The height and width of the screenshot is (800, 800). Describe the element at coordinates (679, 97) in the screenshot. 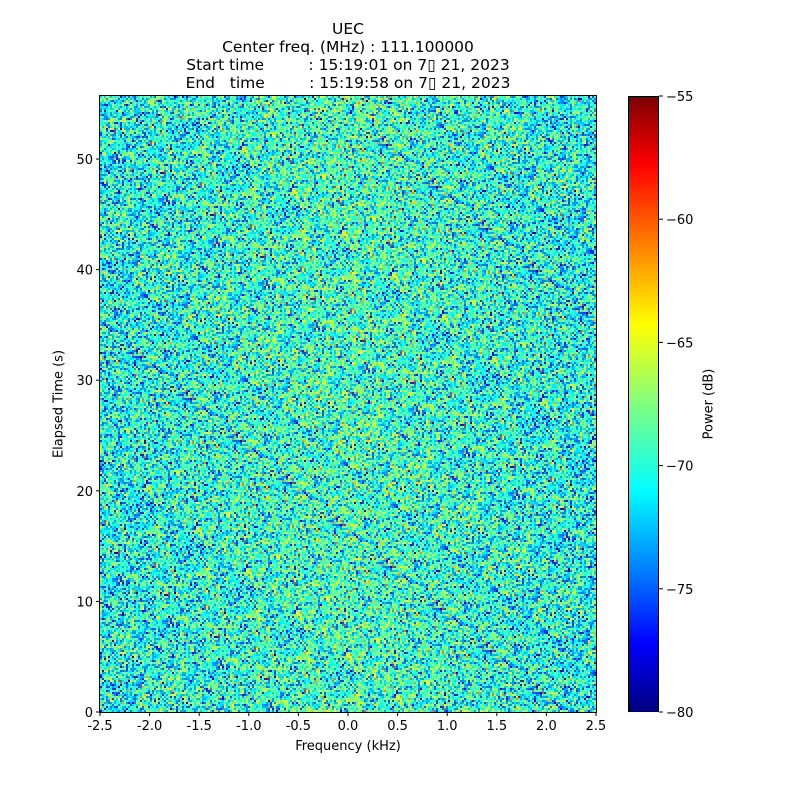

I see `colorbar-tick-label: −55` at that location.